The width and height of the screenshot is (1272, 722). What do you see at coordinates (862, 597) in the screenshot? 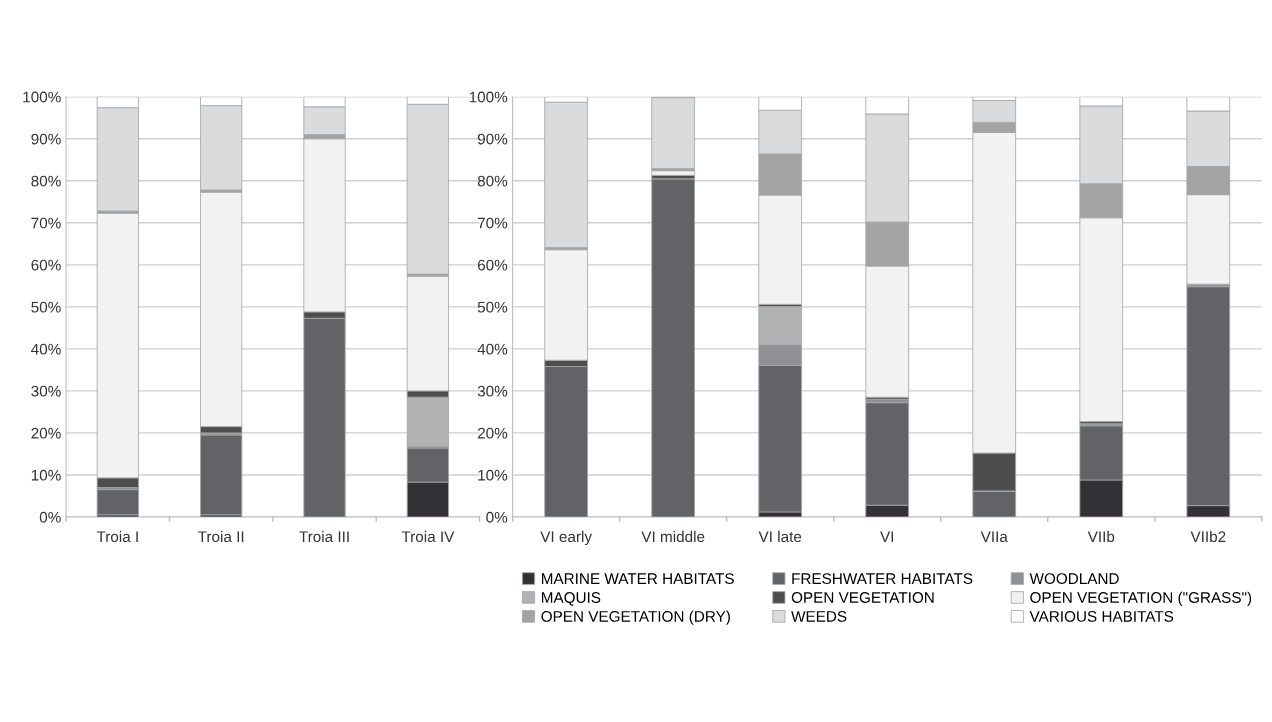
I see `legend-label: OPEN VEGETATION` at bounding box center [862, 597].